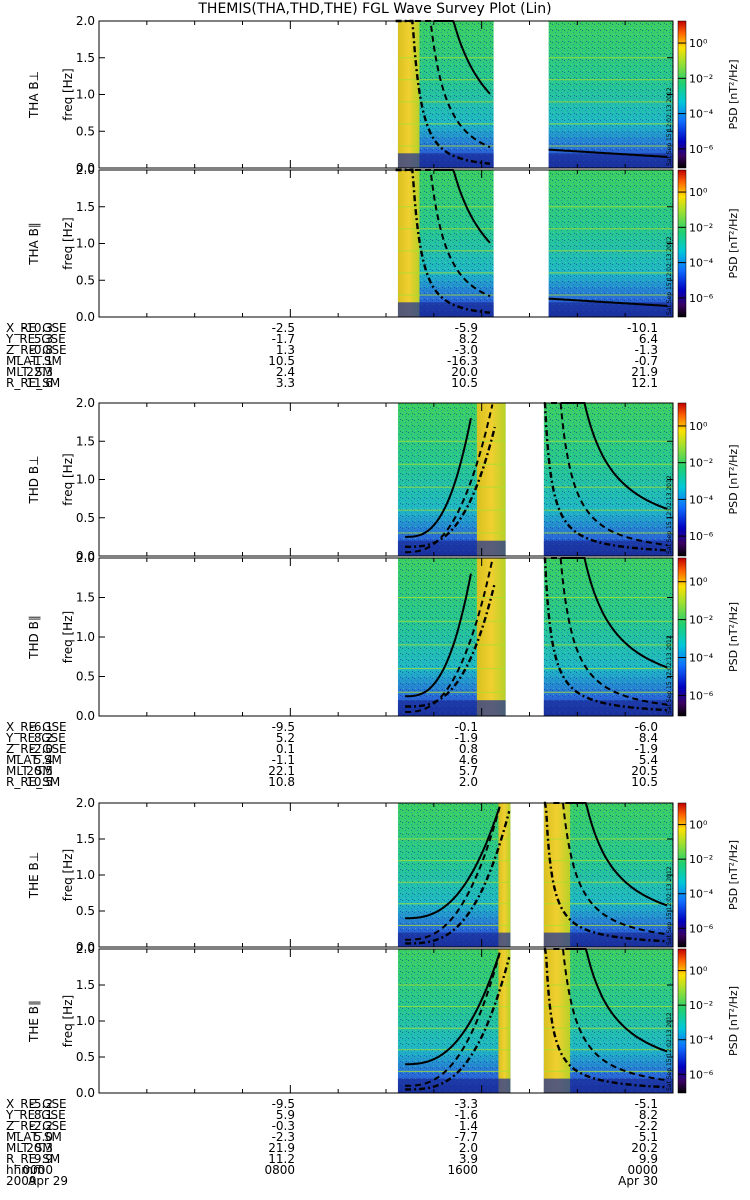  What do you see at coordinates (648, 1137) in the screenshot?
I see `ephemeris-value: 5.1` at bounding box center [648, 1137].